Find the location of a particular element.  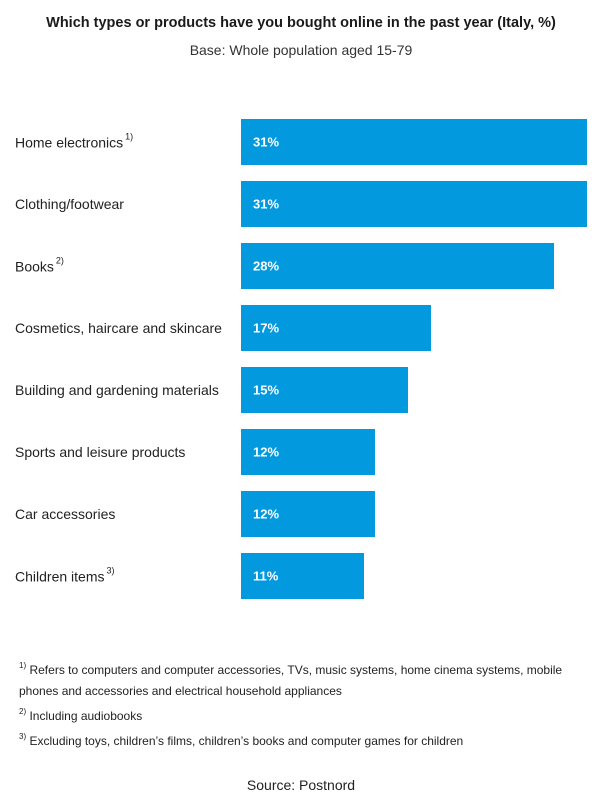

category-label: Books 2) is located at coordinates (39, 265).